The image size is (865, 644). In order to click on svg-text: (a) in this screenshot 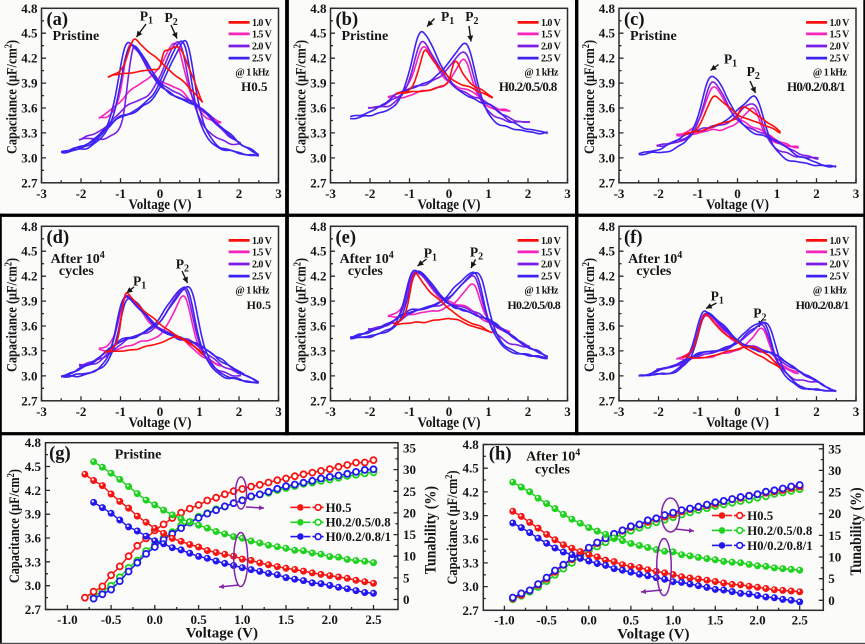, I will do `click(58, 20)`.